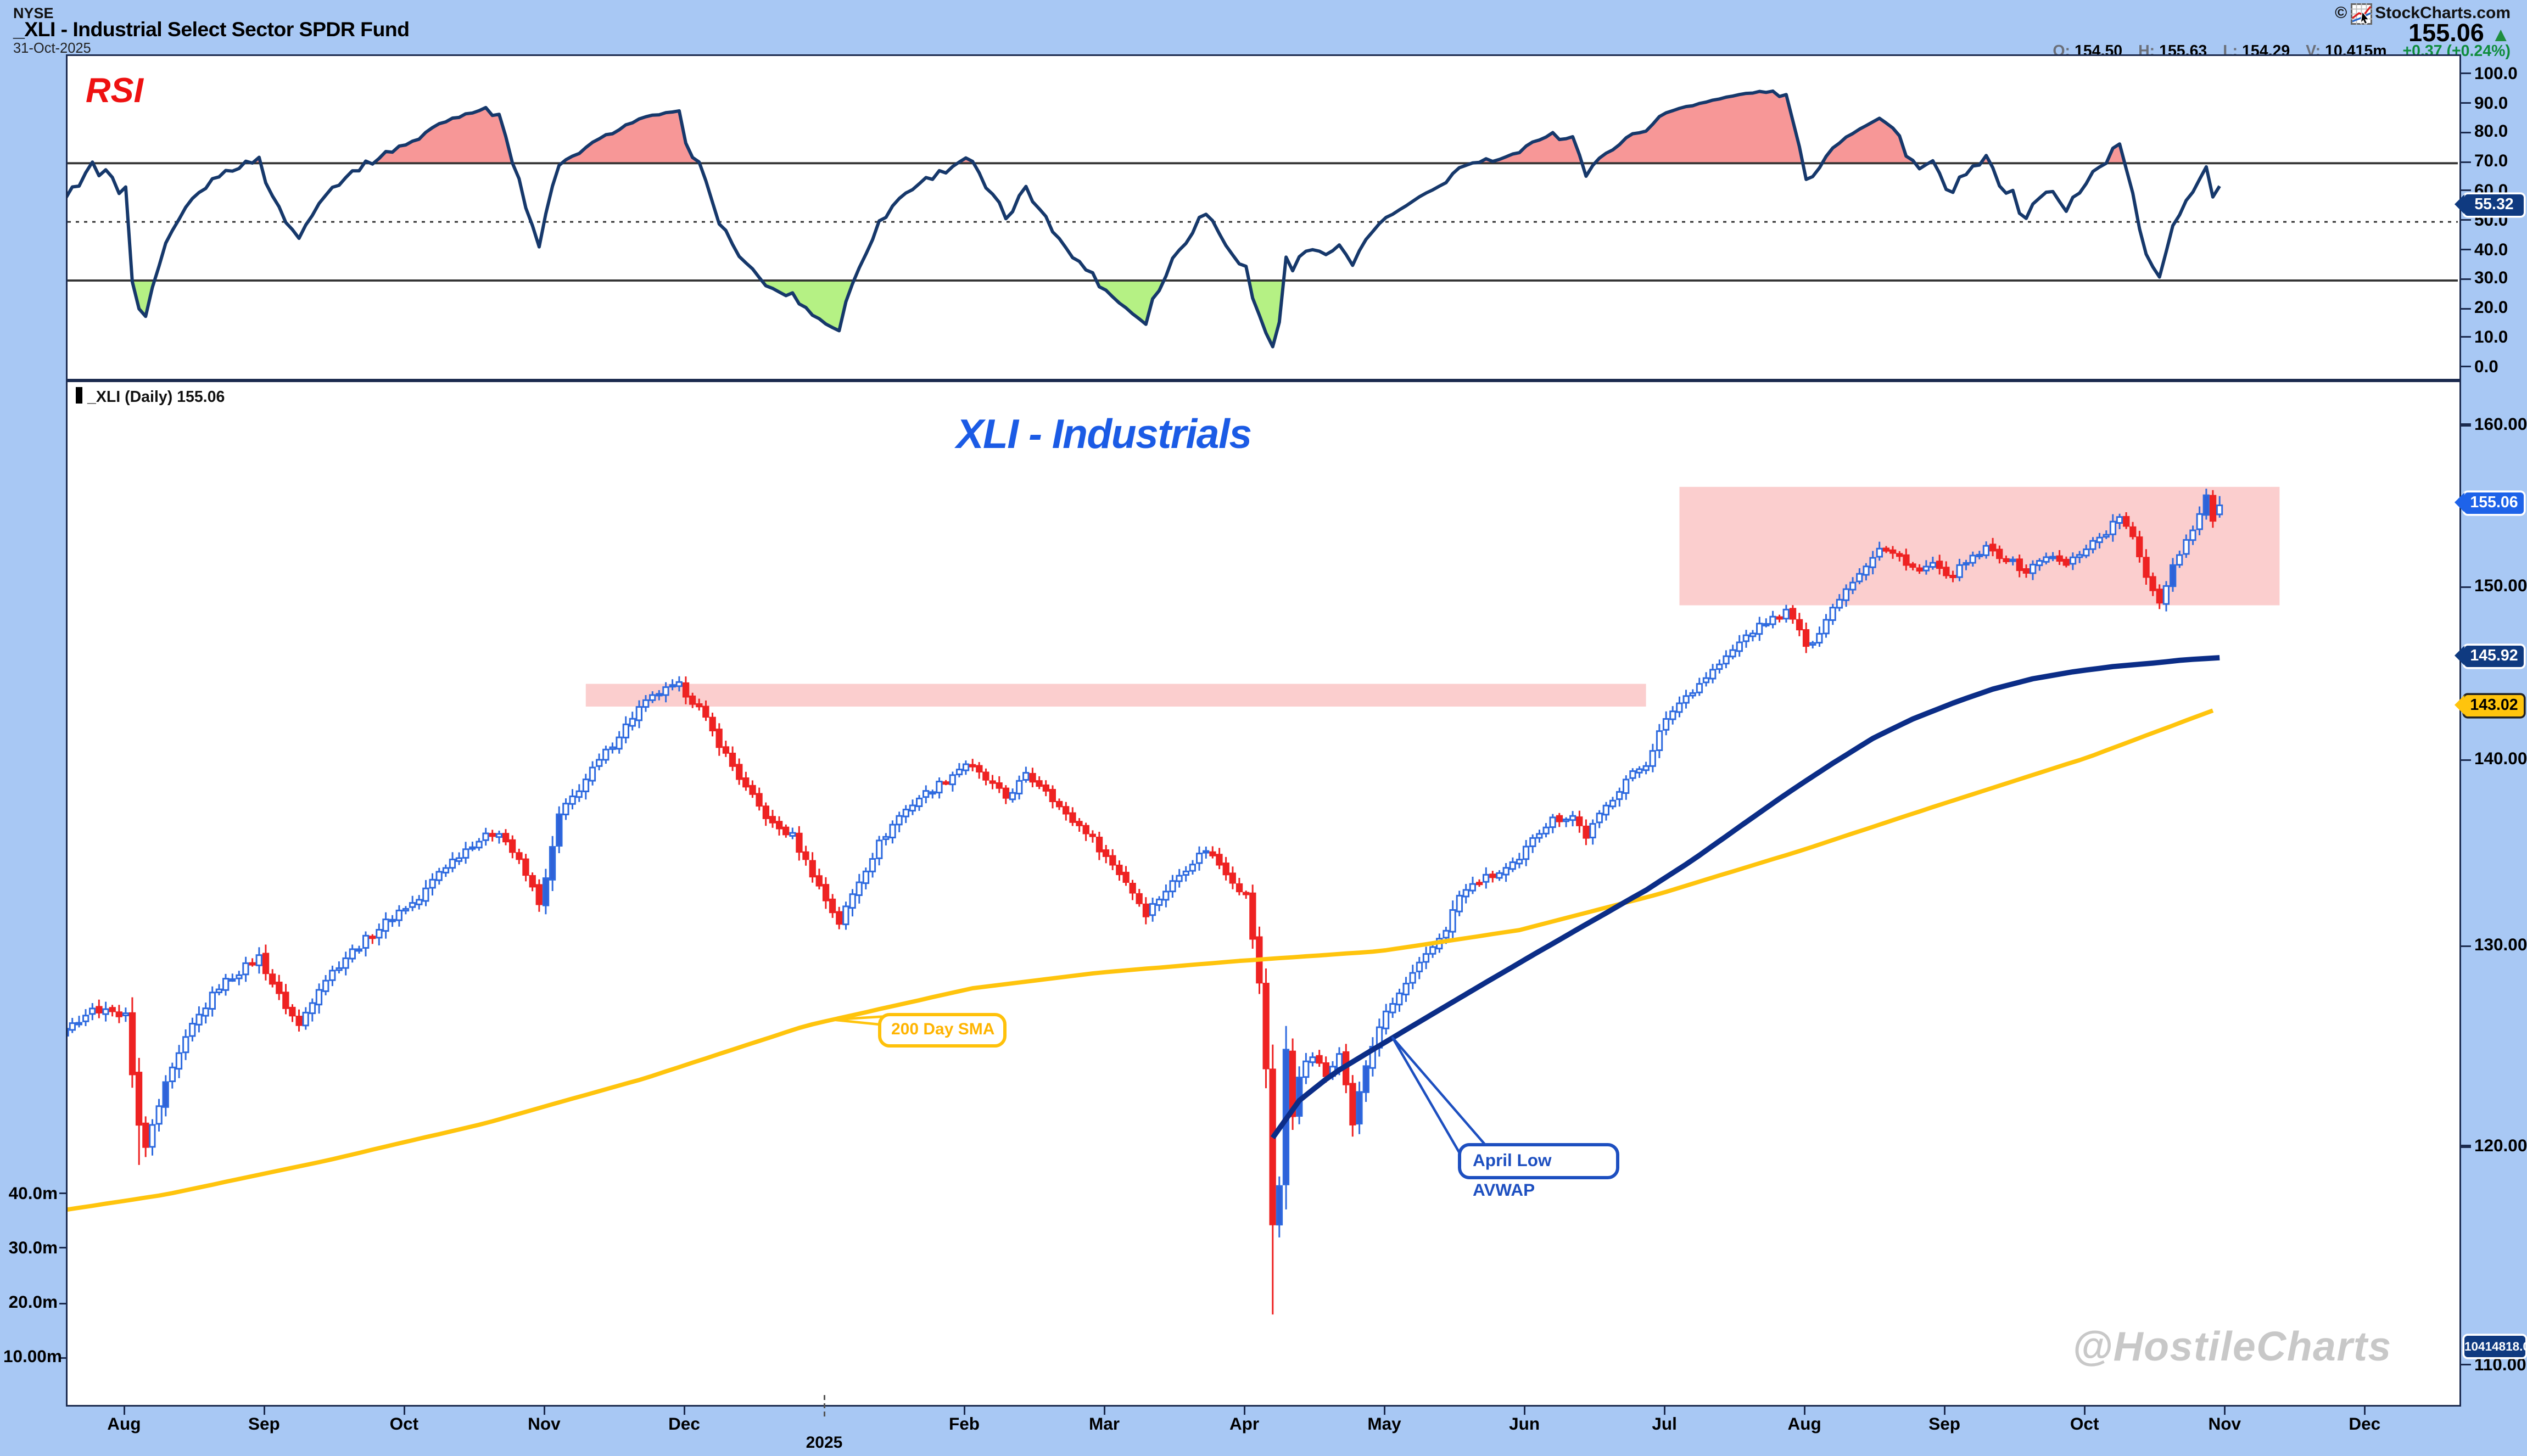 The image size is (2527, 1456). I want to click on stockcharts-brand: © StockCharts.com, so click(2423, 14).